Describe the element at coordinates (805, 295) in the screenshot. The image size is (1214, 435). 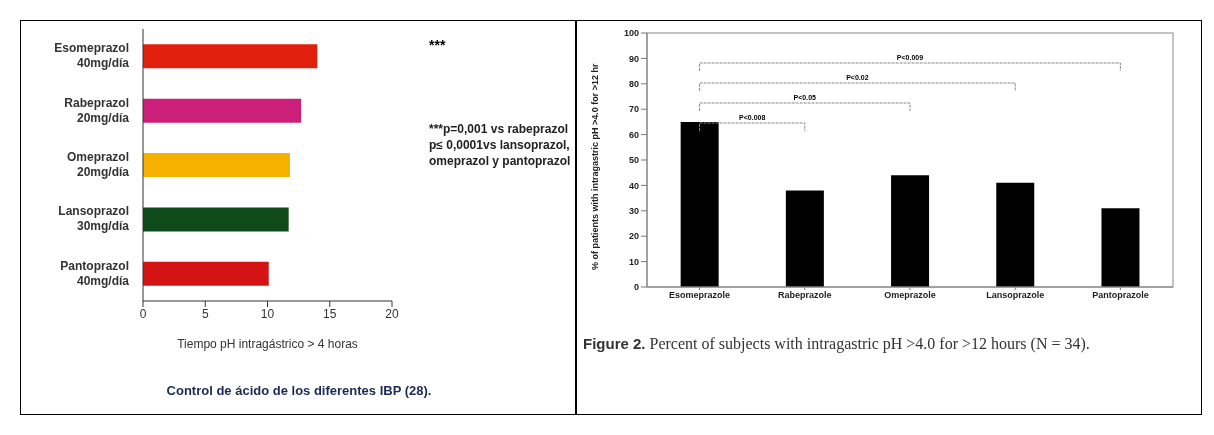
I see `x-tick-label: Rabeprazole` at that location.